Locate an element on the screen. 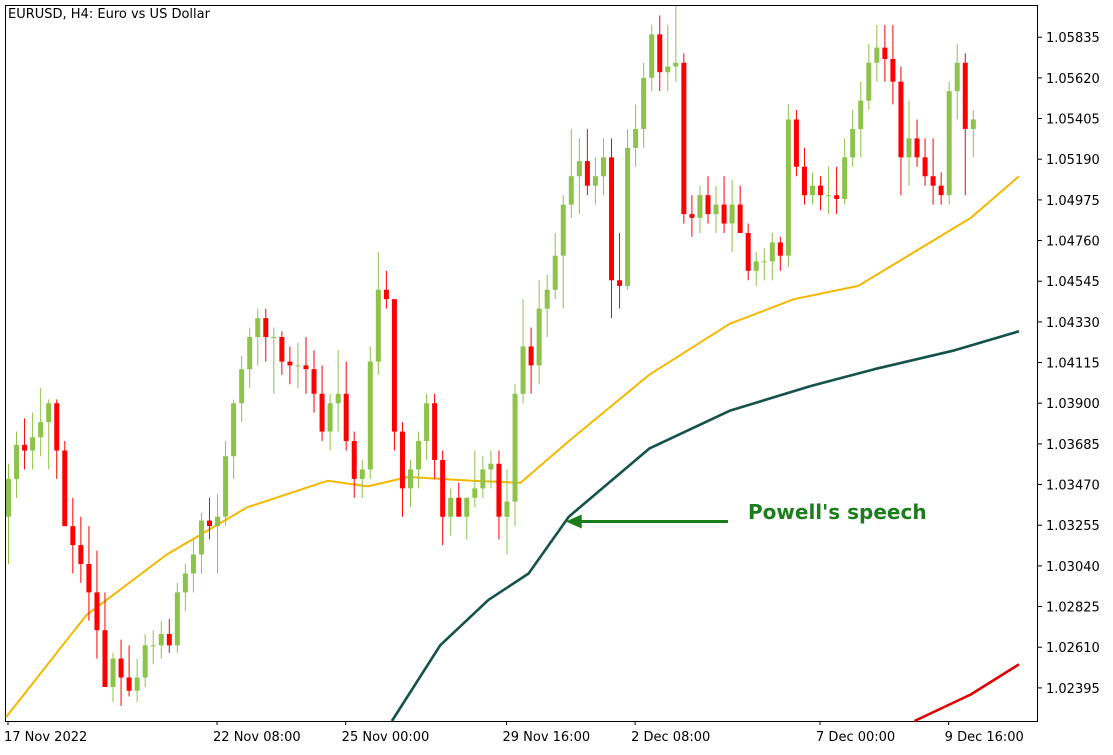 This screenshot has height=755, width=1113. y-tick-label: 1.04975 is located at coordinates (1073, 201).